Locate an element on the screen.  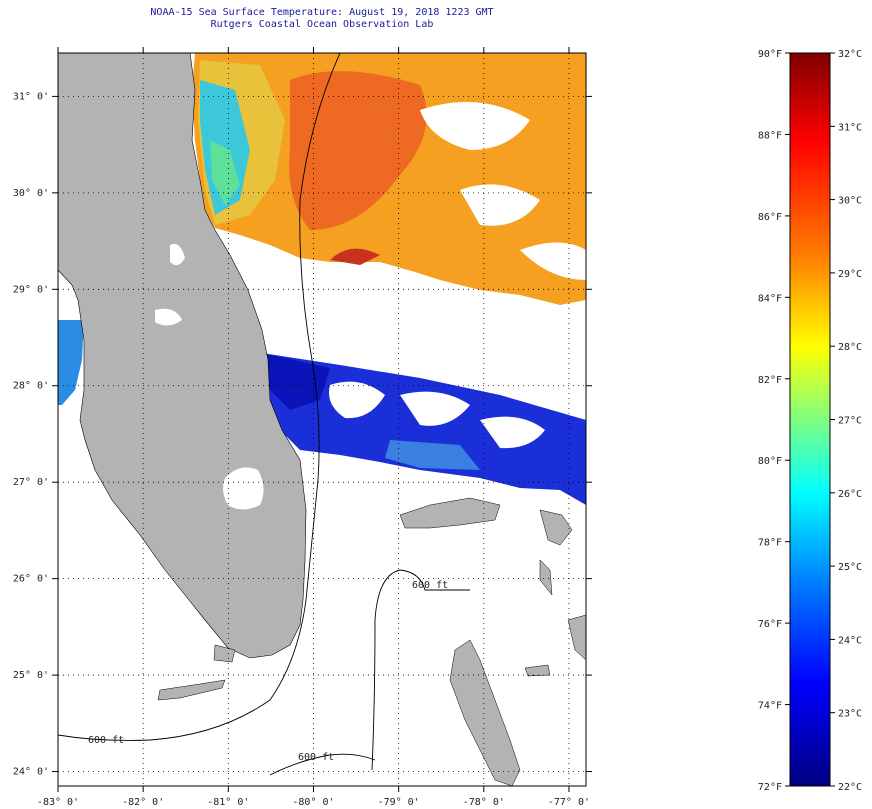
colorbar-f-label: 80°F is located at coordinates (770, 461).